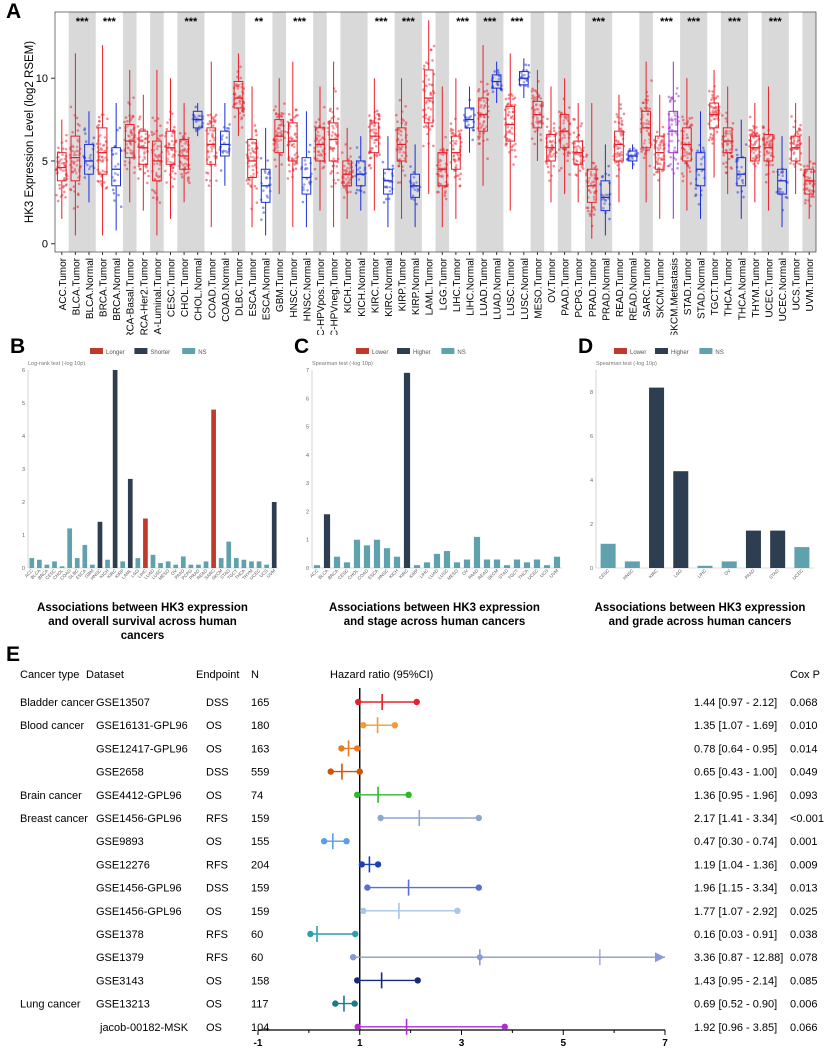  I want to click on box-KICH.Tumor, so click(347, 173).